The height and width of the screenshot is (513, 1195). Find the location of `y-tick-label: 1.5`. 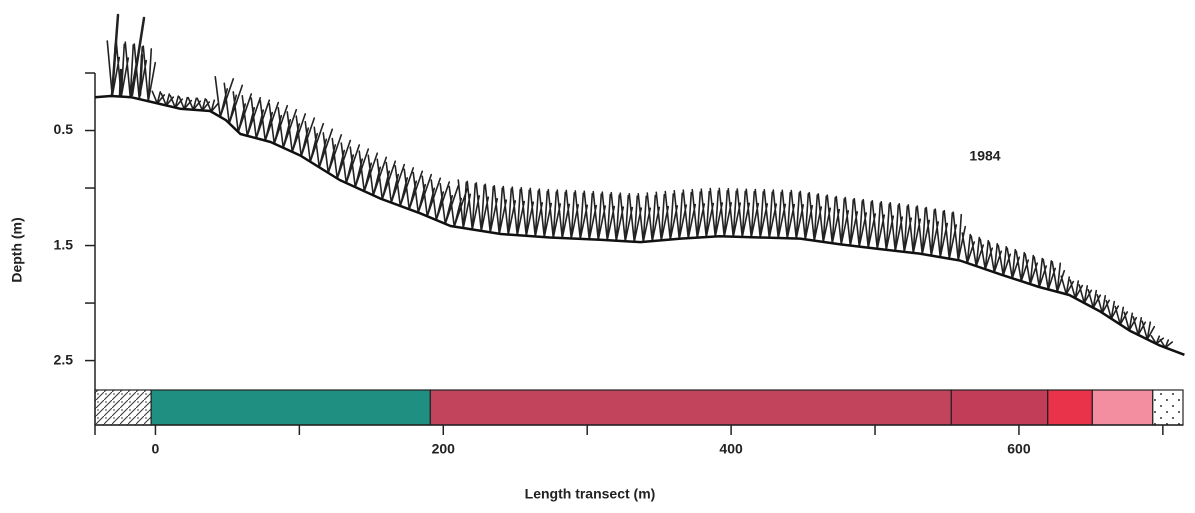

y-tick-label: 1.5 is located at coordinates (64, 244).